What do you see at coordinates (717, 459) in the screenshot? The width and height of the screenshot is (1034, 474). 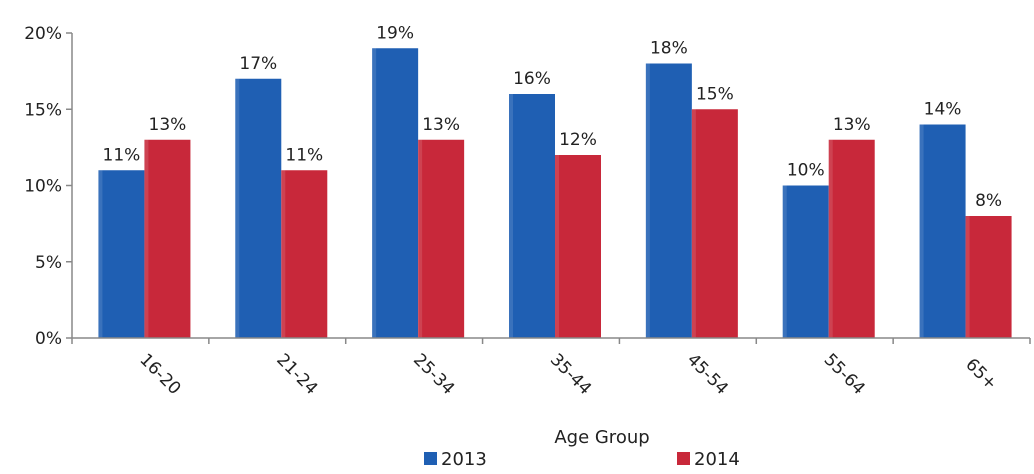 I see `legend-label-2014: 2014` at bounding box center [717, 459].